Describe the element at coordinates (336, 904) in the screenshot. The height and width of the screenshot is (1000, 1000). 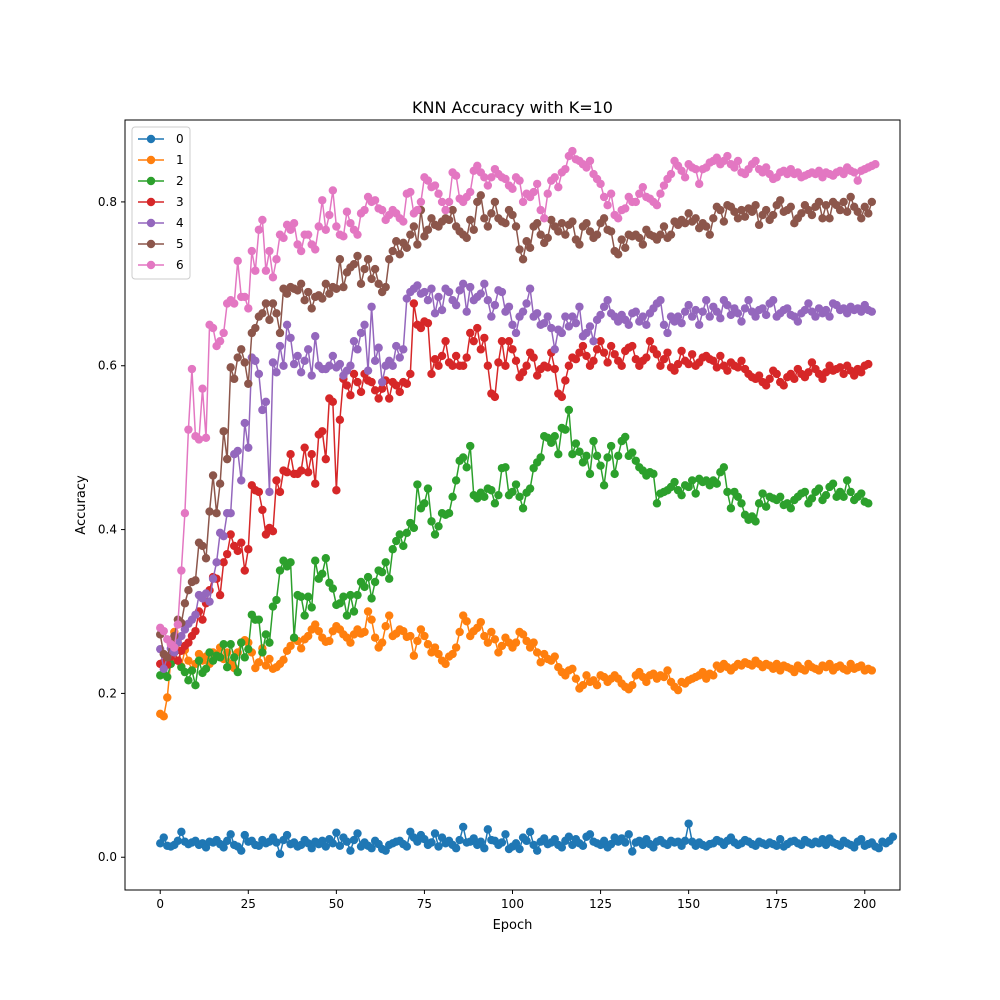
I see `x-tick-label: 50` at that location.